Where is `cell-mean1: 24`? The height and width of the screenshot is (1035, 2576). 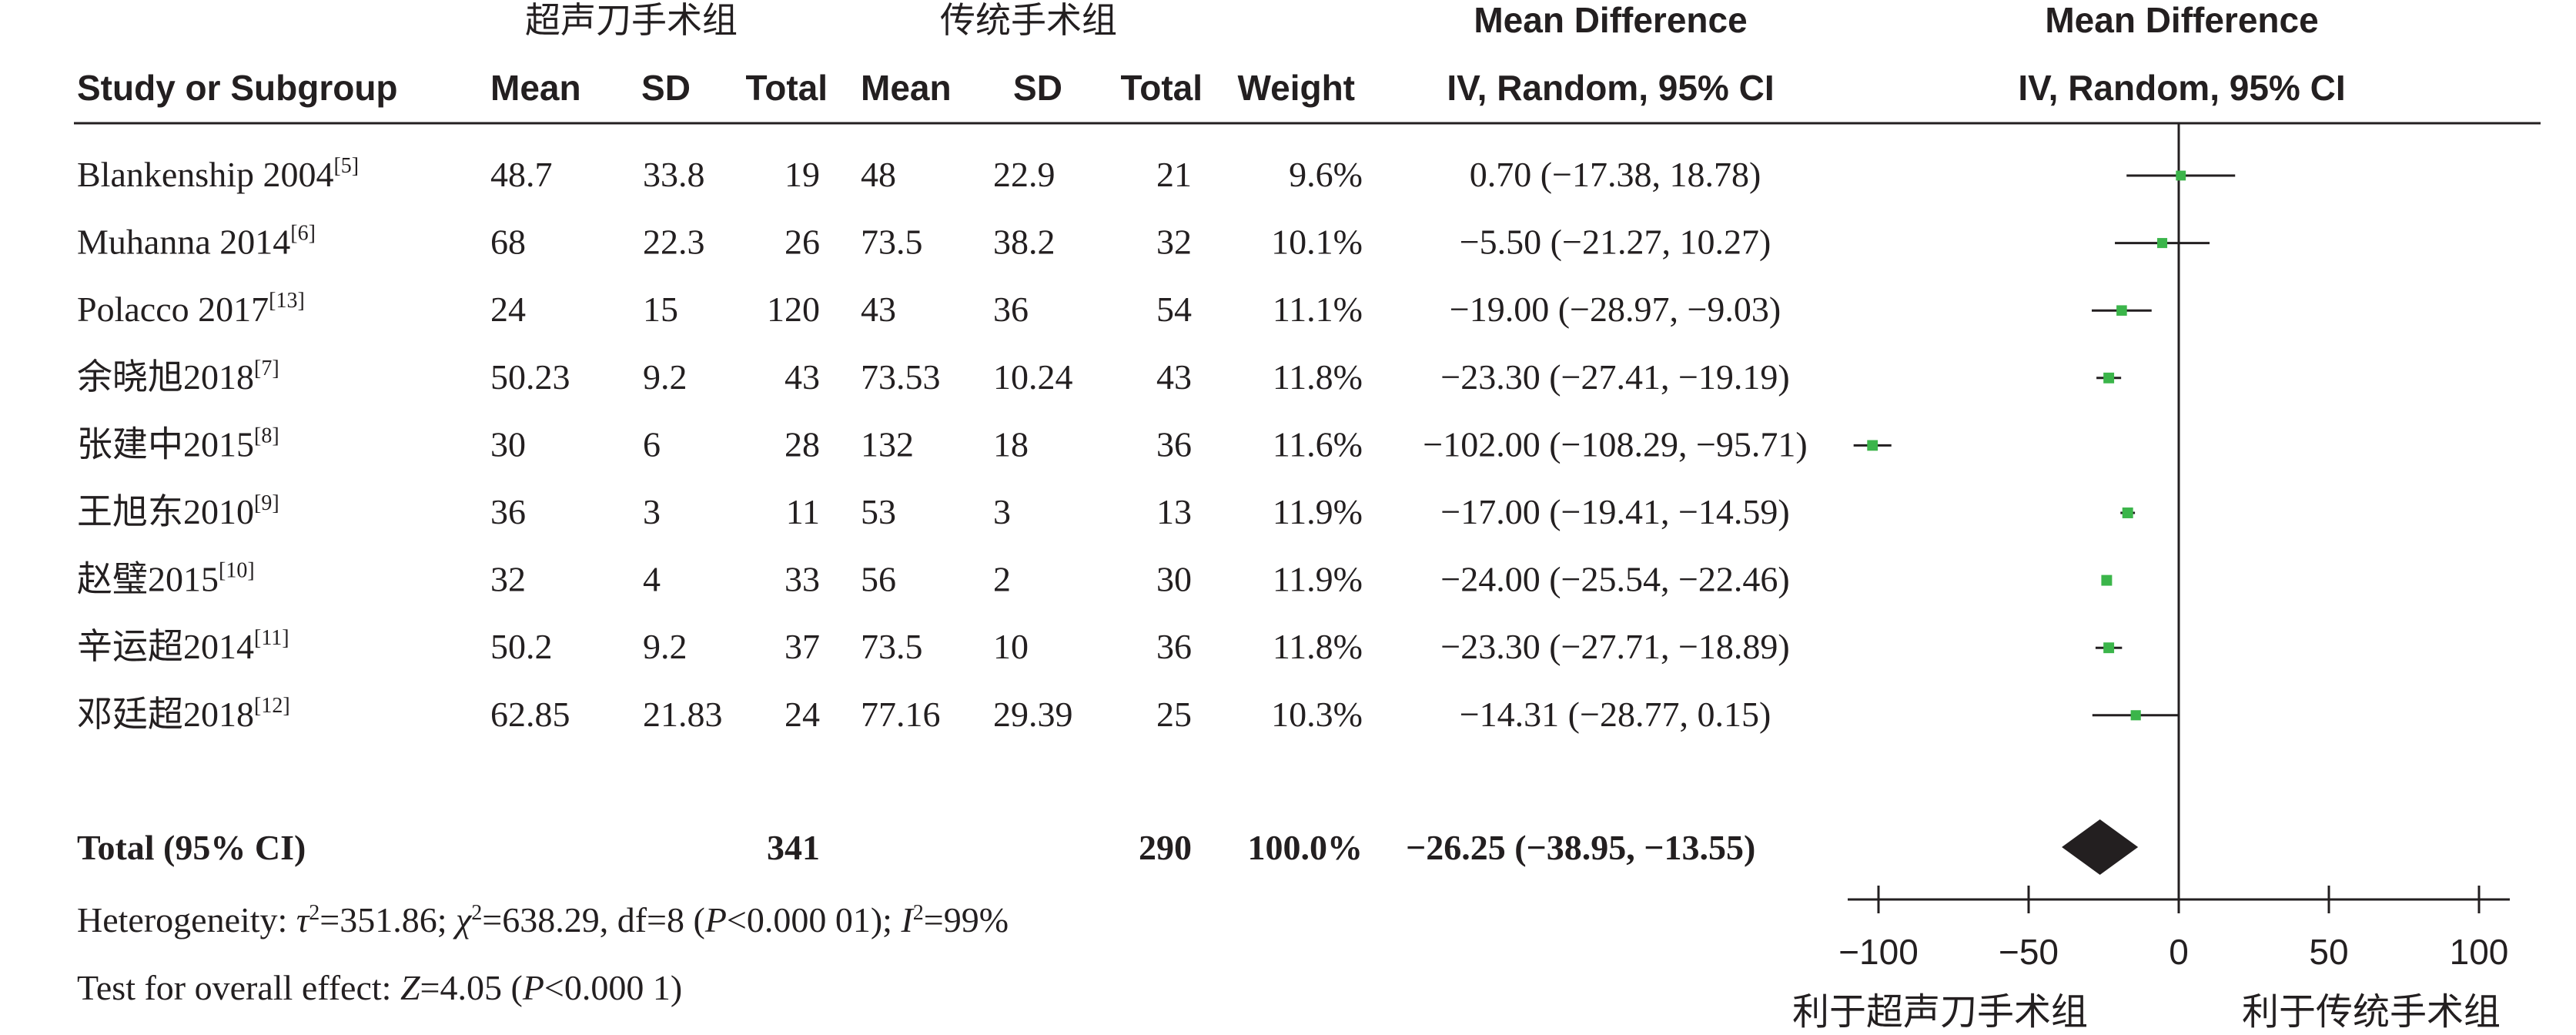
cell-mean1: 24 is located at coordinates (508, 309).